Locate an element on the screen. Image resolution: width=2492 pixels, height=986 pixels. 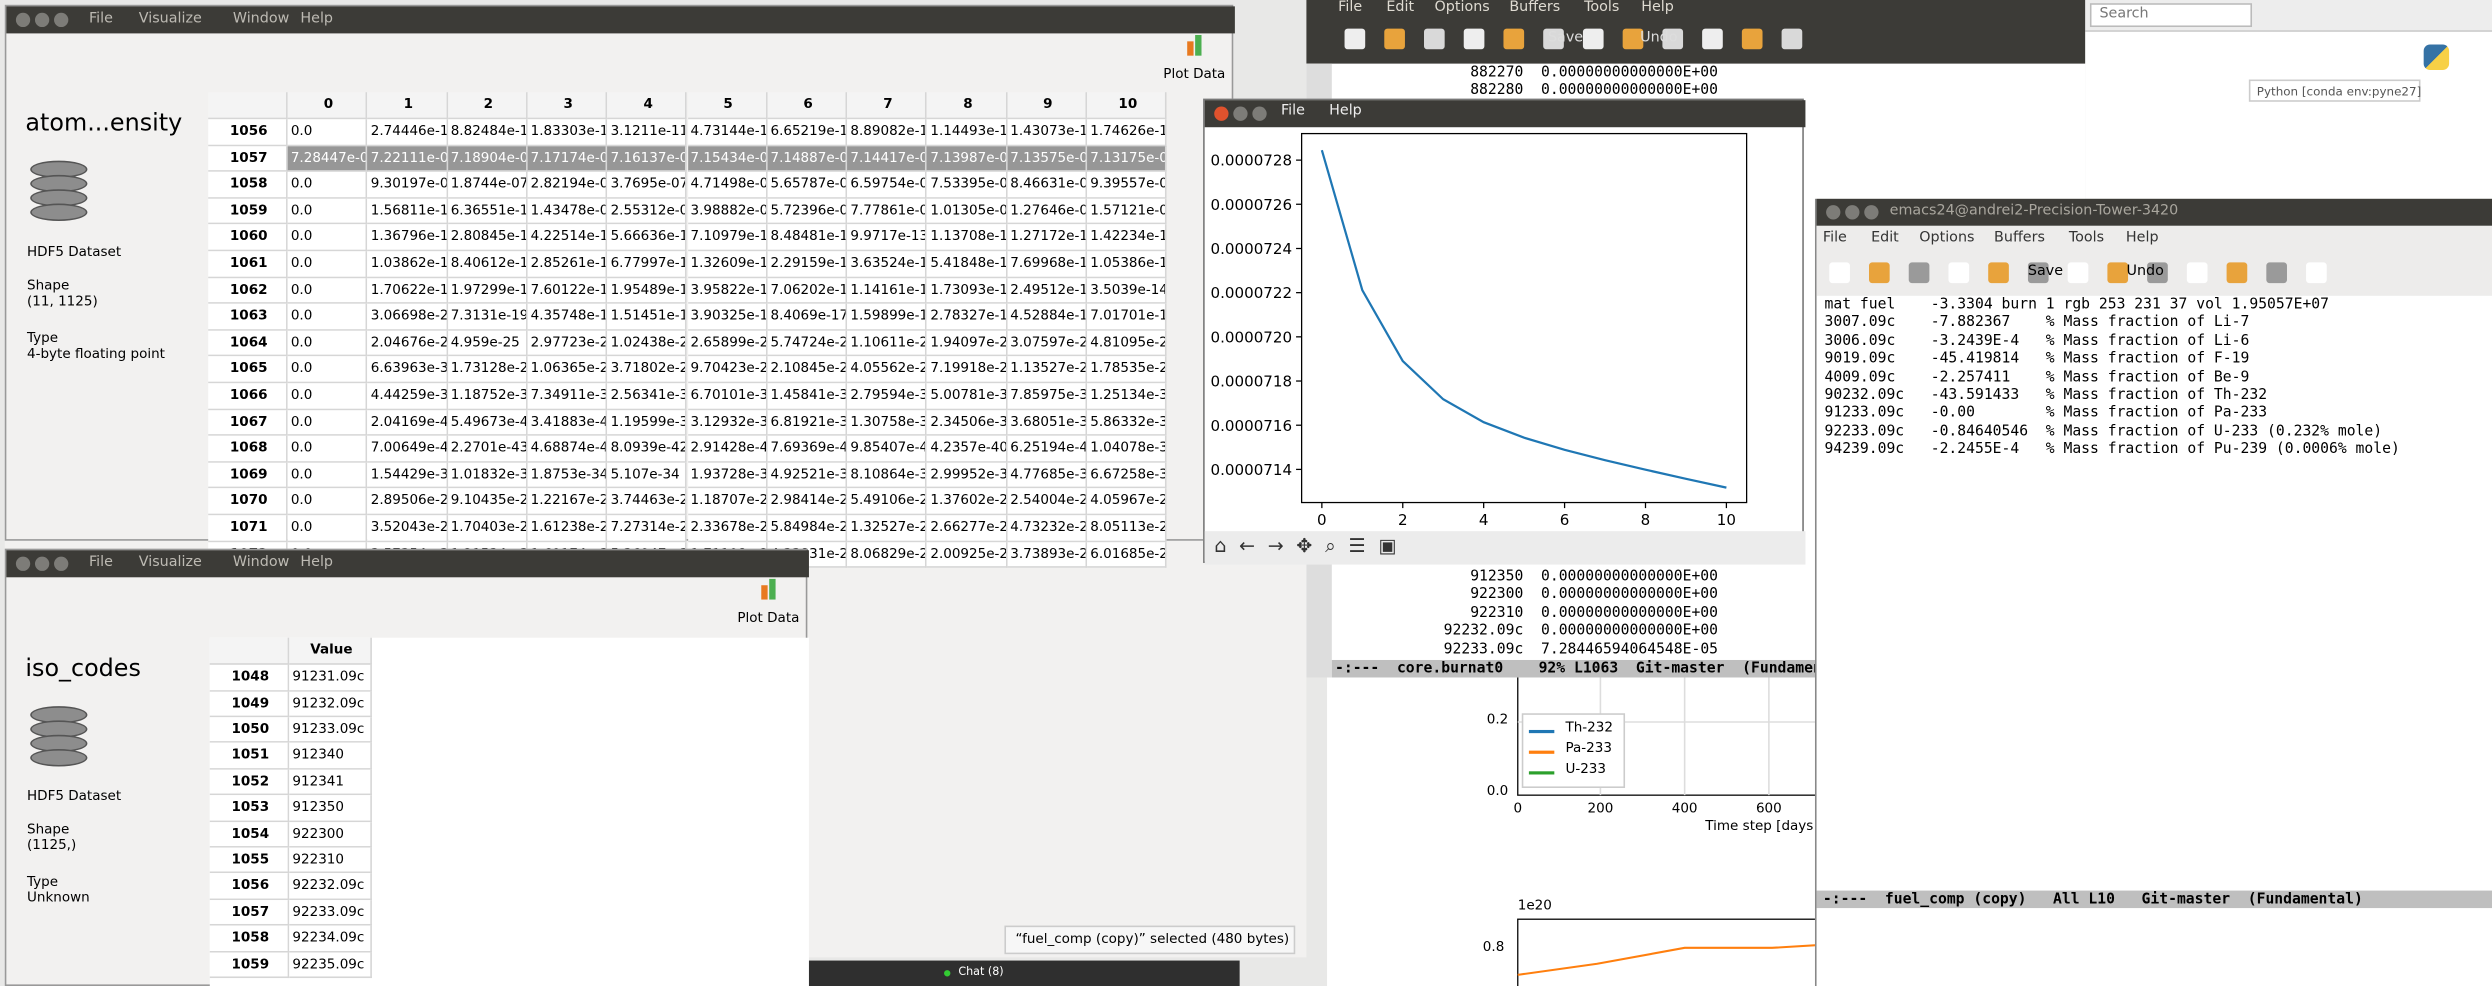
table-cell: 5.84984e-22 is located at coordinates (807, 528).